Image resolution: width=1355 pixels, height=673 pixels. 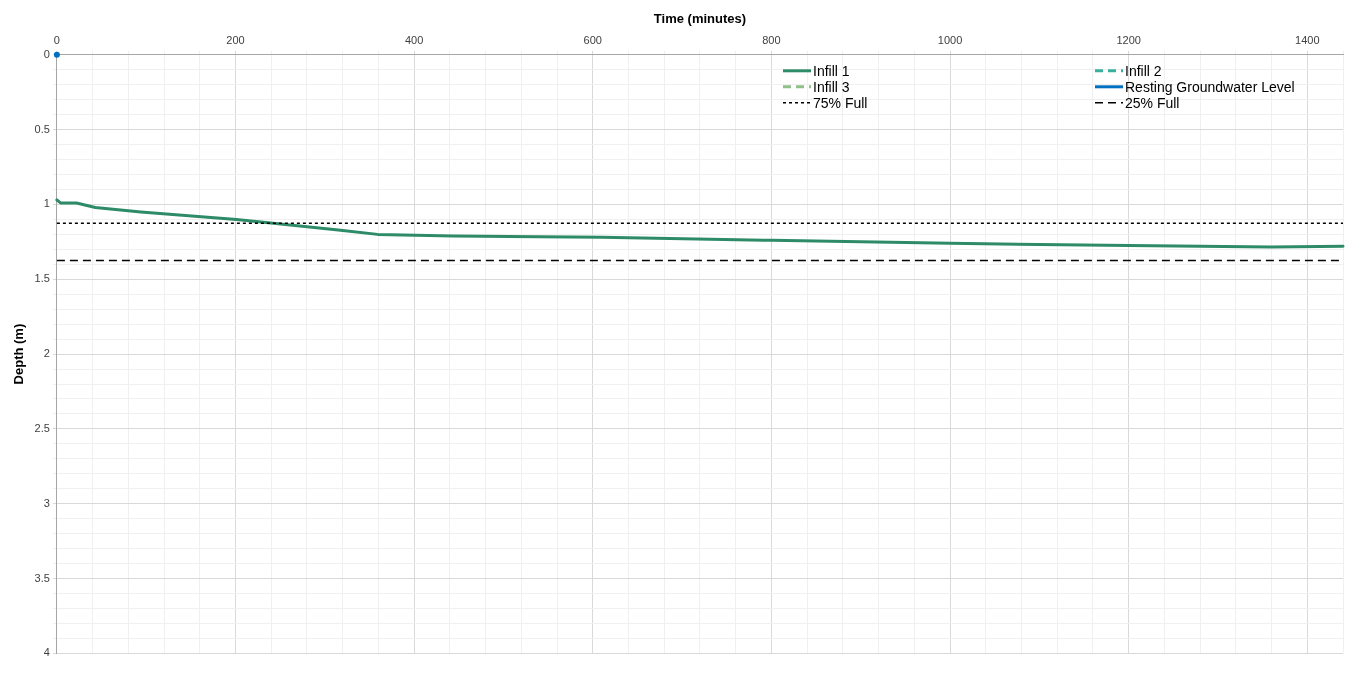 What do you see at coordinates (46, 53) in the screenshot?
I see `y-tick-label: 0` at bounding box center [46, 53].